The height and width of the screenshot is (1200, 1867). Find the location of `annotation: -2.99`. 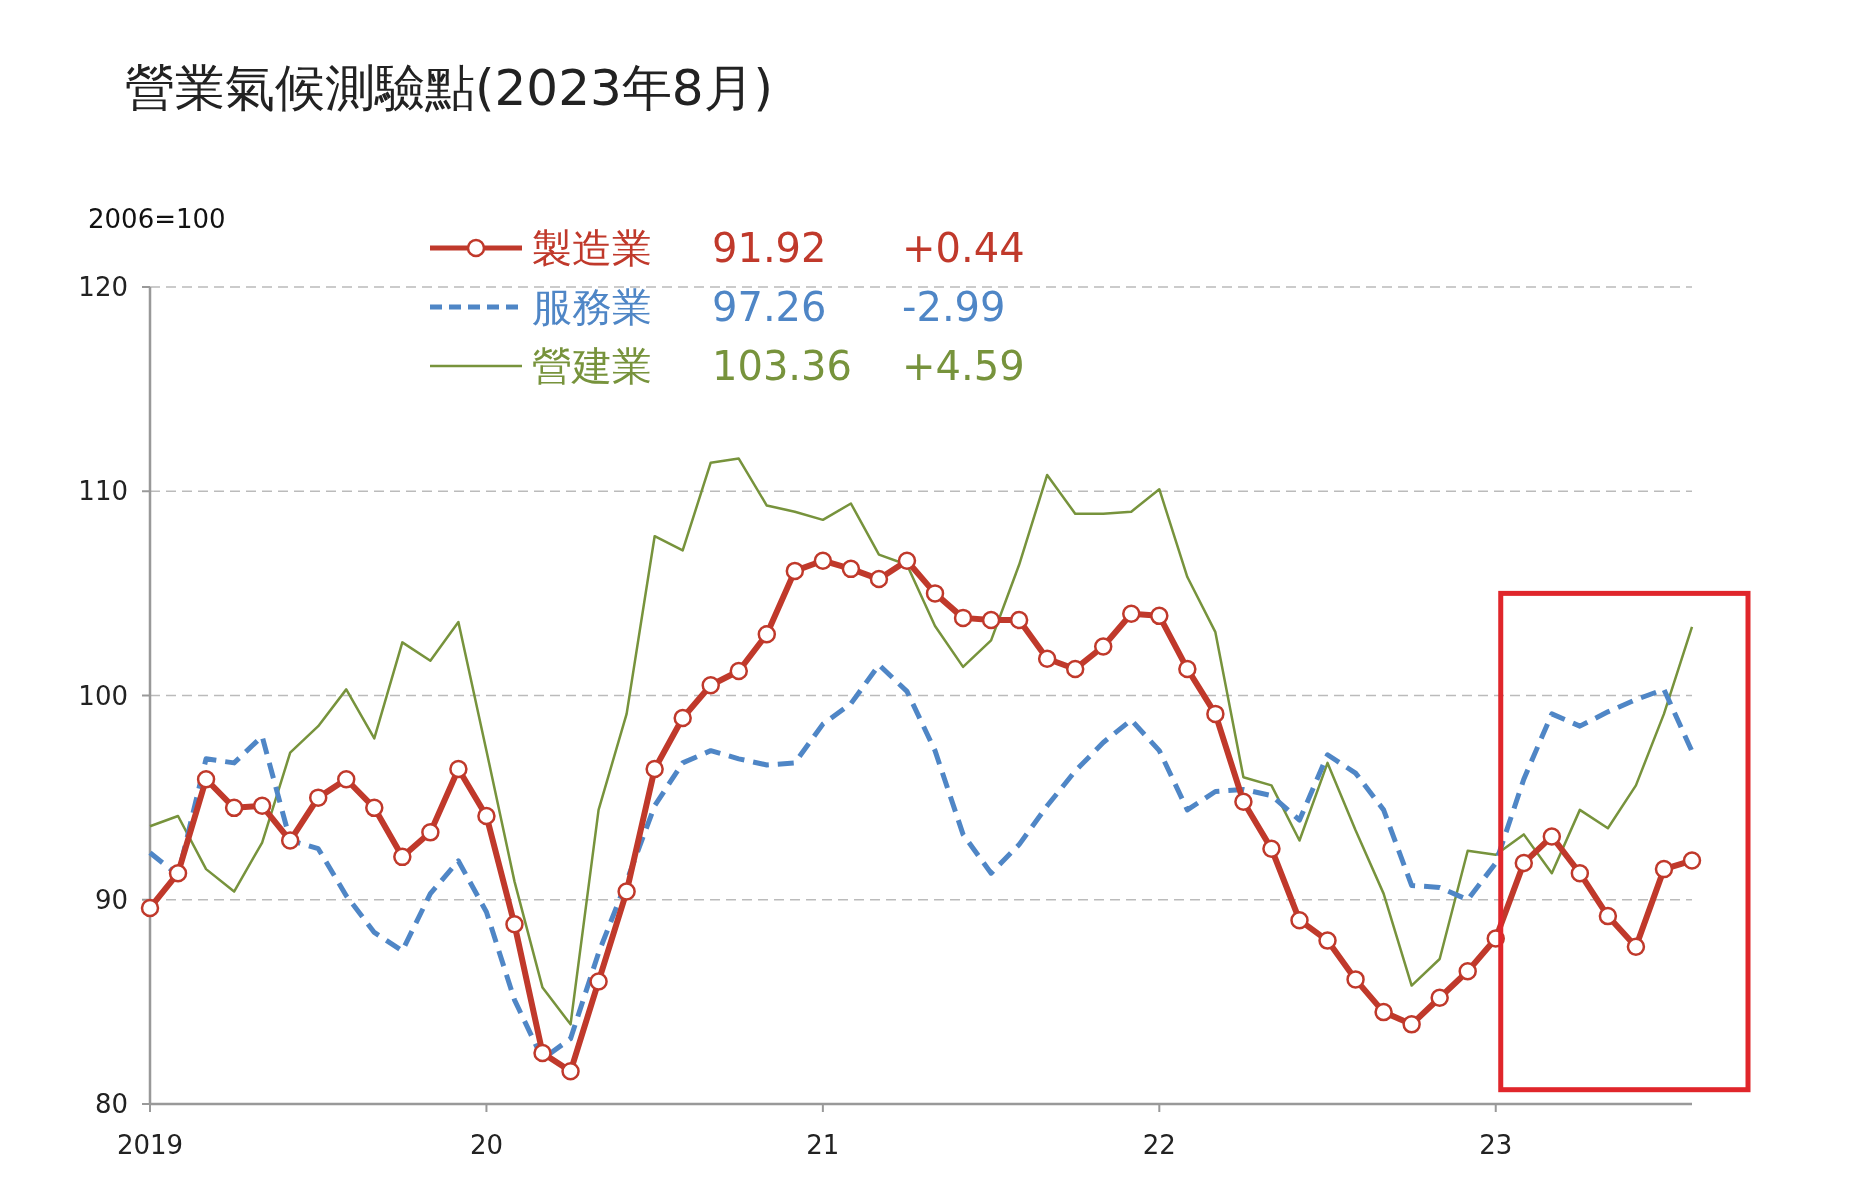

annotation: -2.99 is located at coordinates (954, 307).